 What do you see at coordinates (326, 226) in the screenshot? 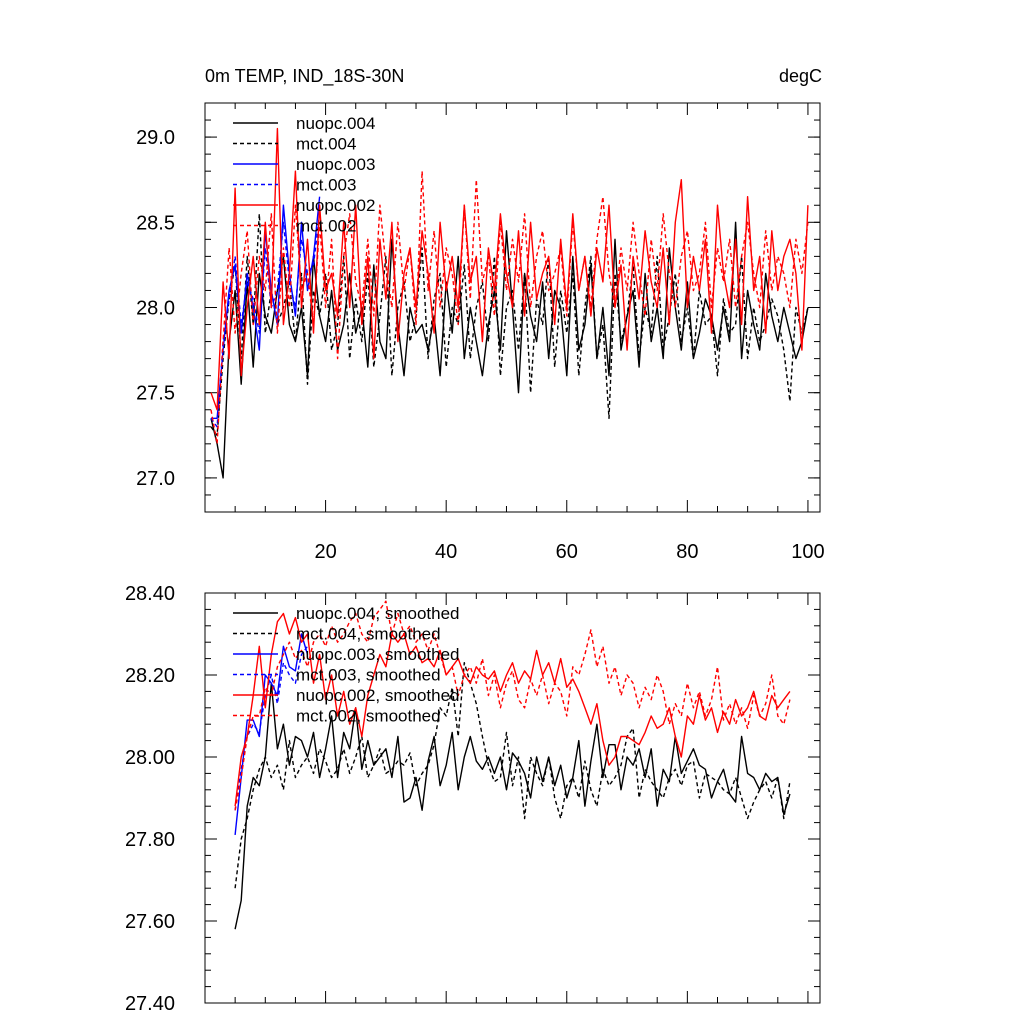
I see `legend-label: mct.002` at bounding box center [326, 226].